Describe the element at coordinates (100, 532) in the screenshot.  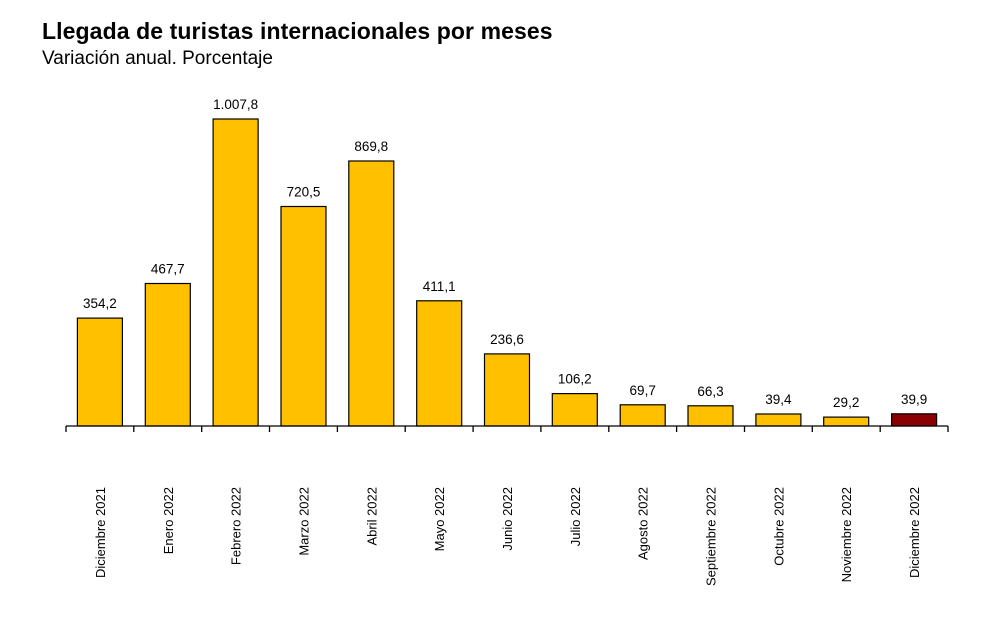
I see `x-tick-label: Diciembre 2021` at that location.